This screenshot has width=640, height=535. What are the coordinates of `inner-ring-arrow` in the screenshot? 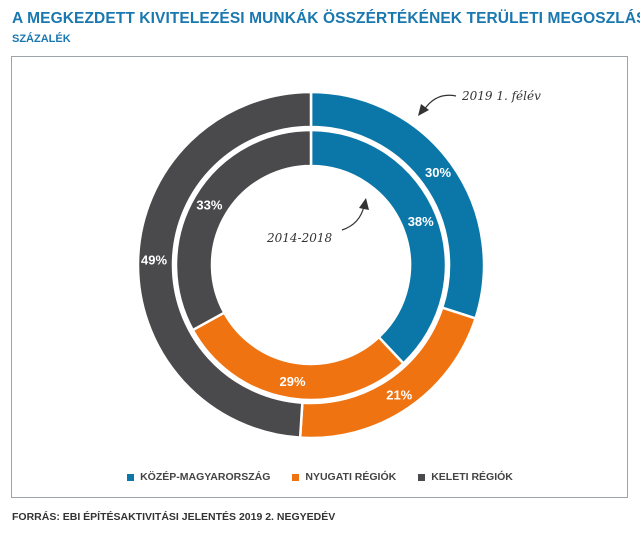 It's located at (353, 218).